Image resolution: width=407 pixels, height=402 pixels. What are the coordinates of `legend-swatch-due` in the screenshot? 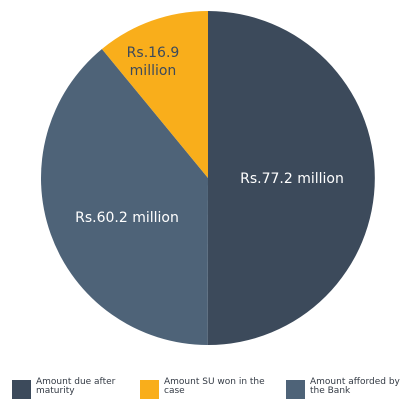 It's located at (21, 389).